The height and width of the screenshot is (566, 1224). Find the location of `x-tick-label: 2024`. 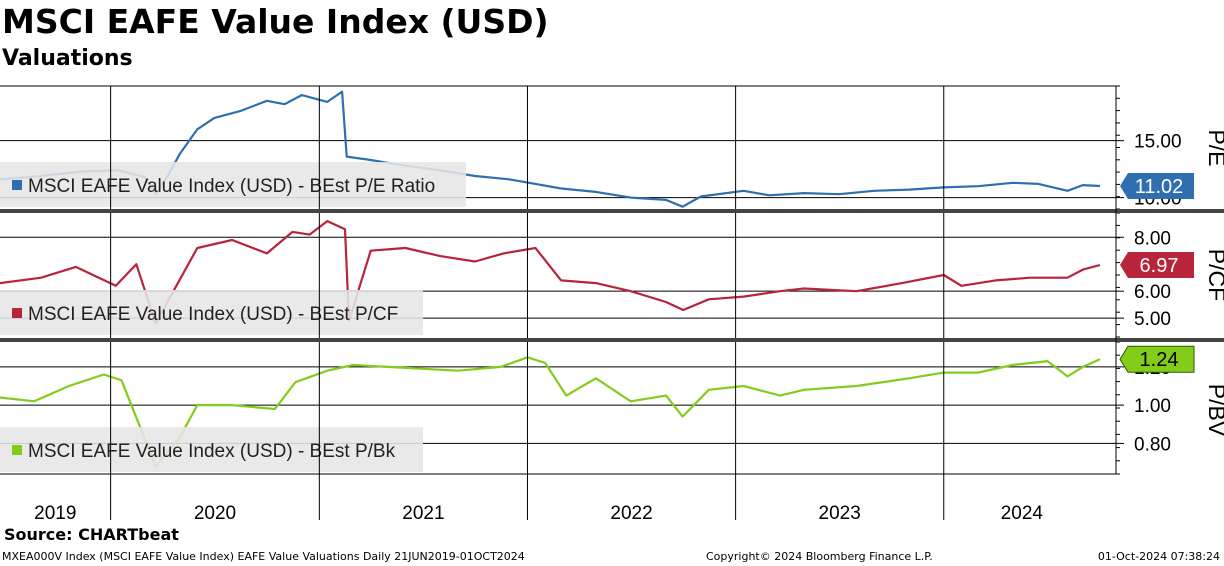

x-tick-label: 2024 is located at coordinates (1022, 511).